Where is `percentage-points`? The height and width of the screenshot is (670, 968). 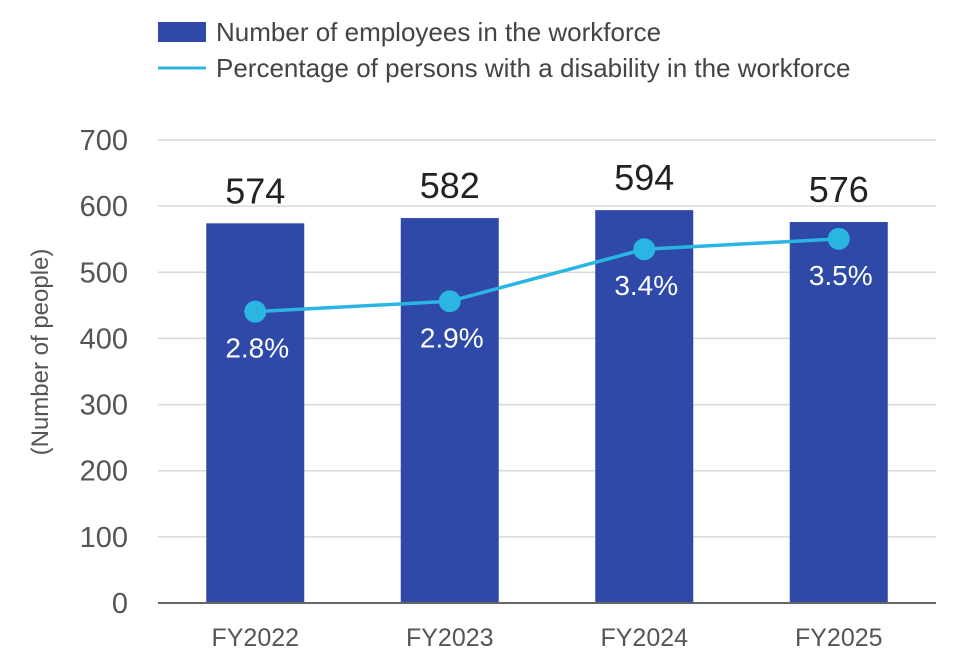
percentage-points is located at coordinates (547, 275).